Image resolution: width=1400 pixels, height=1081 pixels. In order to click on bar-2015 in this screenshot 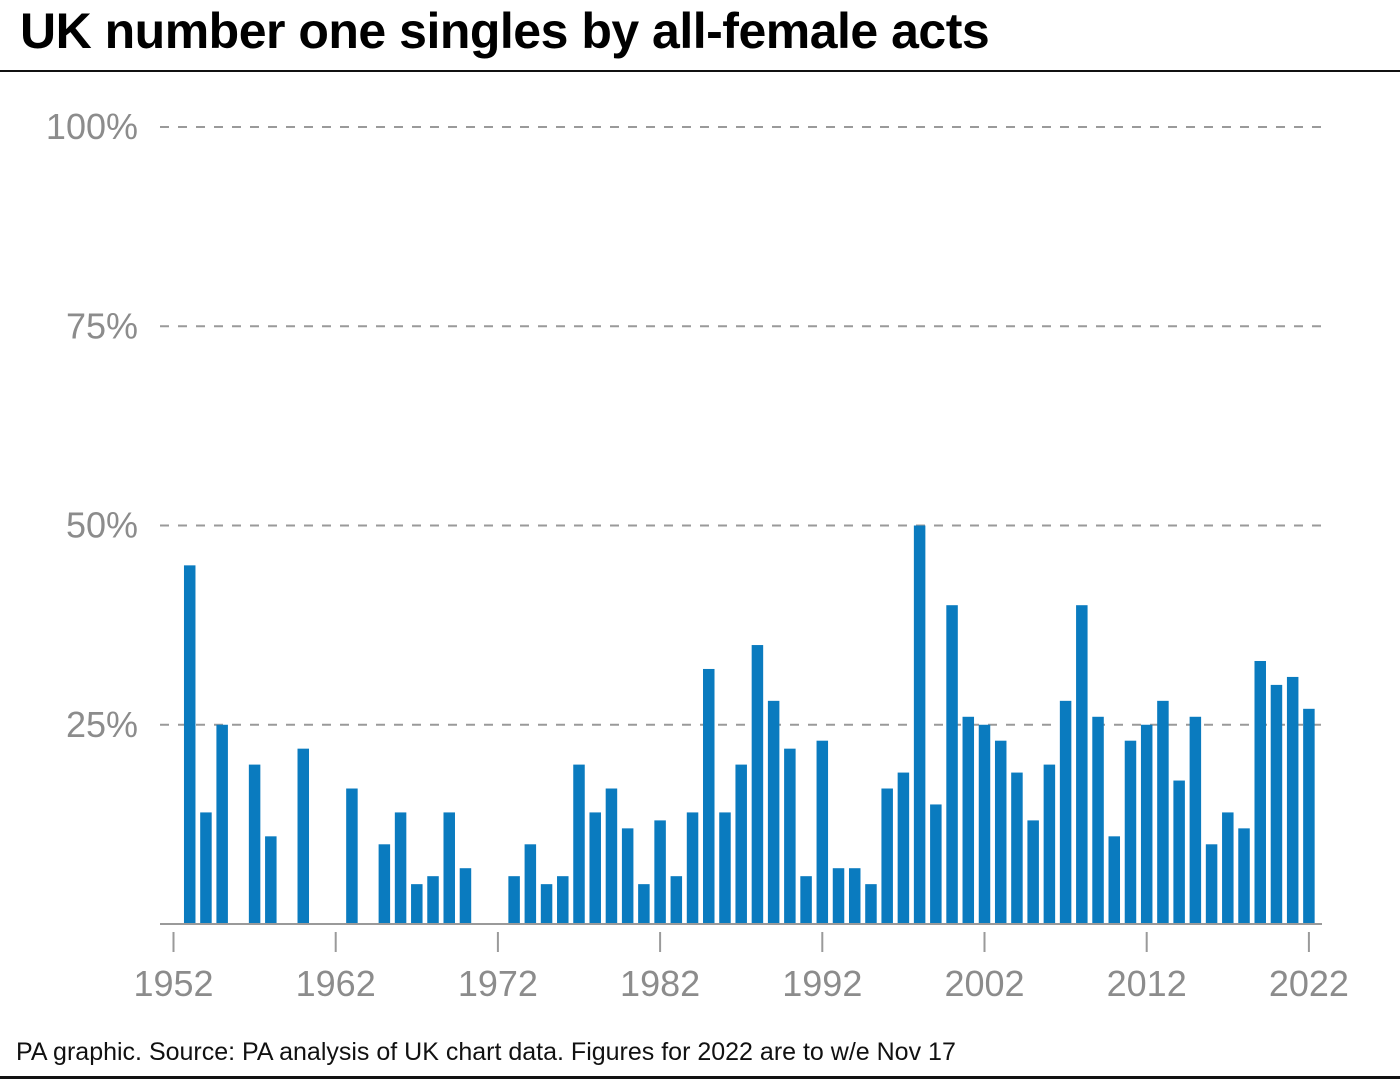, I will do `click(1195, 820)`.